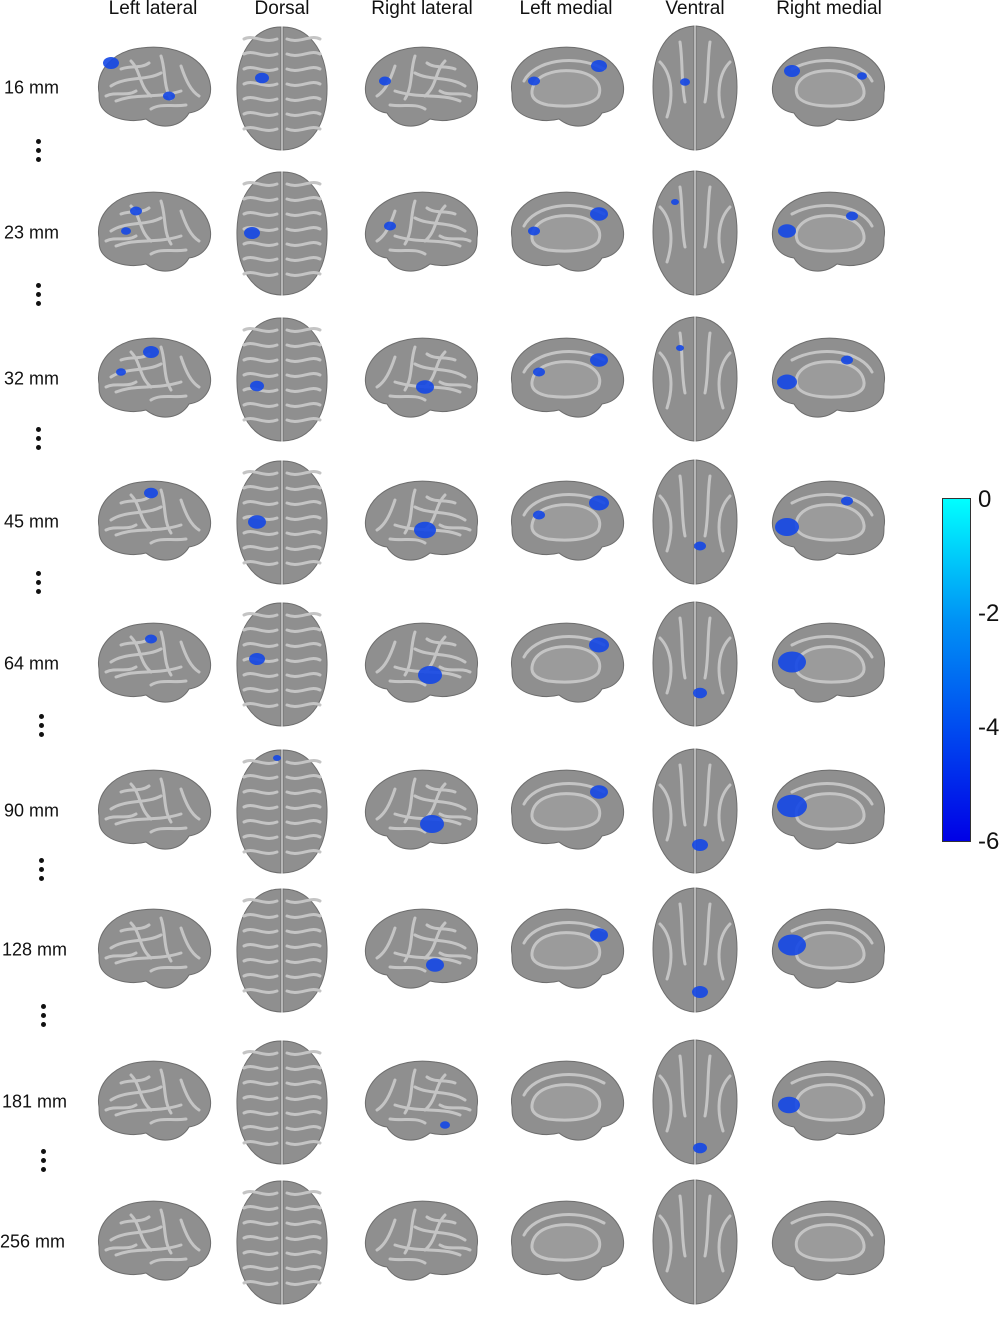  Describe the element at coordinates (989, 841) in the screenshot. I see `colorbar-tick-minus6: -6` at that location.